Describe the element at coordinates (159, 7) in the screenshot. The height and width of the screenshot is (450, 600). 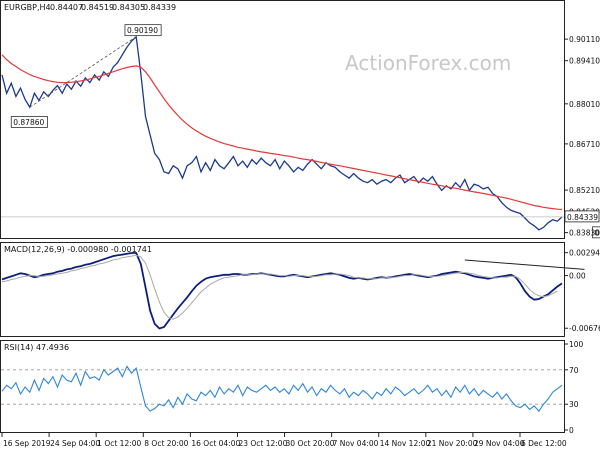
I see `price-close: 0.84339` at that location.